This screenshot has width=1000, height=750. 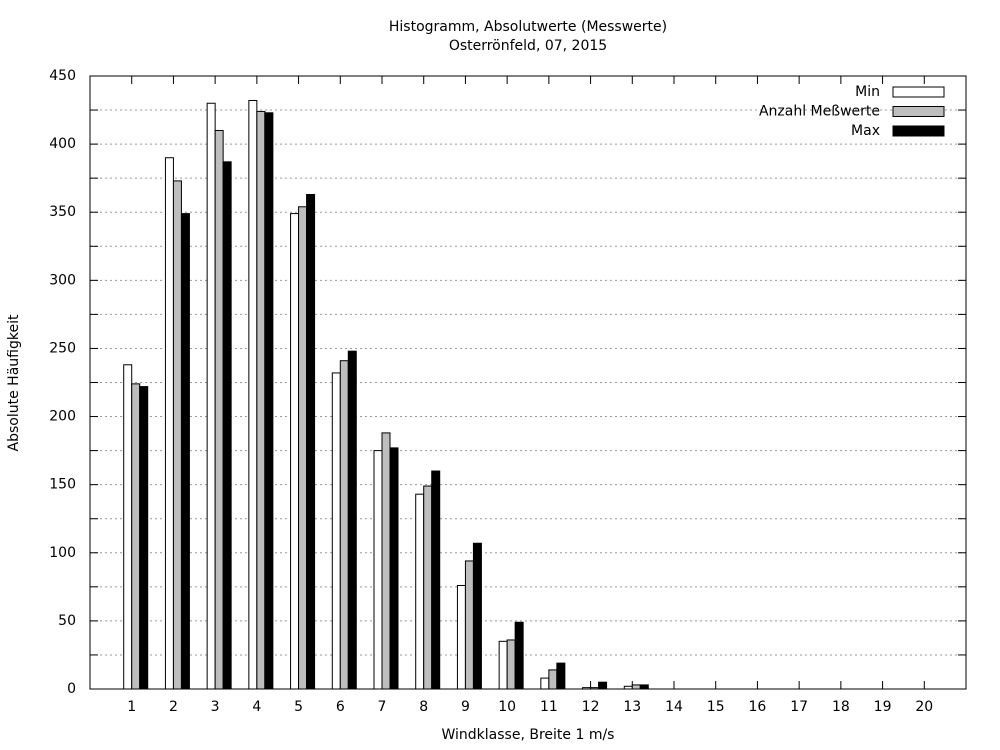 I want to click on y-tick-label: 0, so click(x=71, y=689).